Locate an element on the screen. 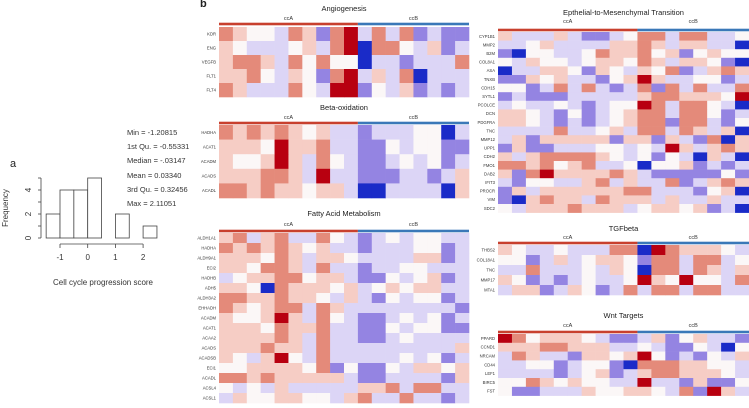 This screenshot has width=749, height=408. group-label-ccA: ccA is located at coordinates (568, 22).